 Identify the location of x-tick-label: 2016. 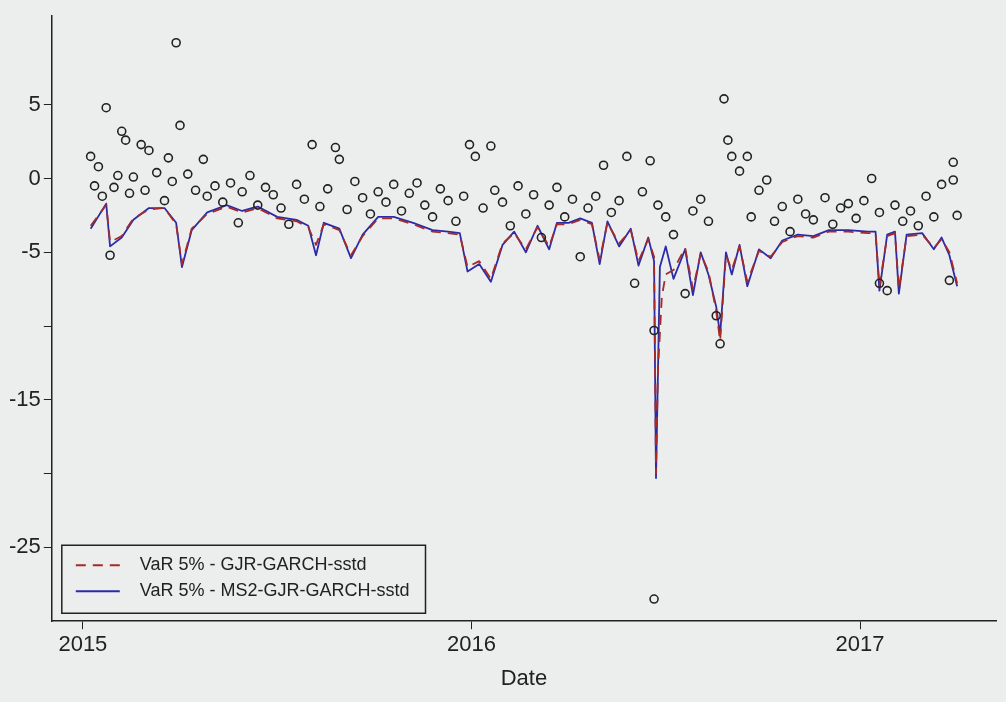
(471, 644).